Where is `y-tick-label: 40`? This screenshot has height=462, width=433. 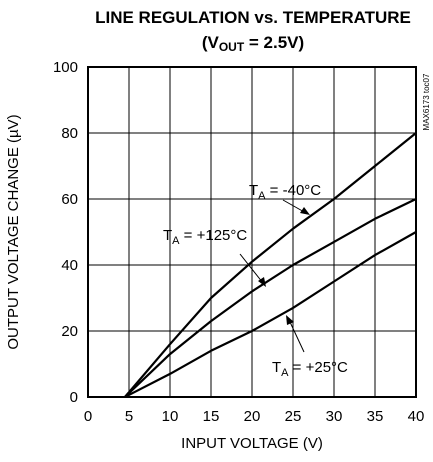
y-tick-label: 40 is located at coordinates (69, 265).